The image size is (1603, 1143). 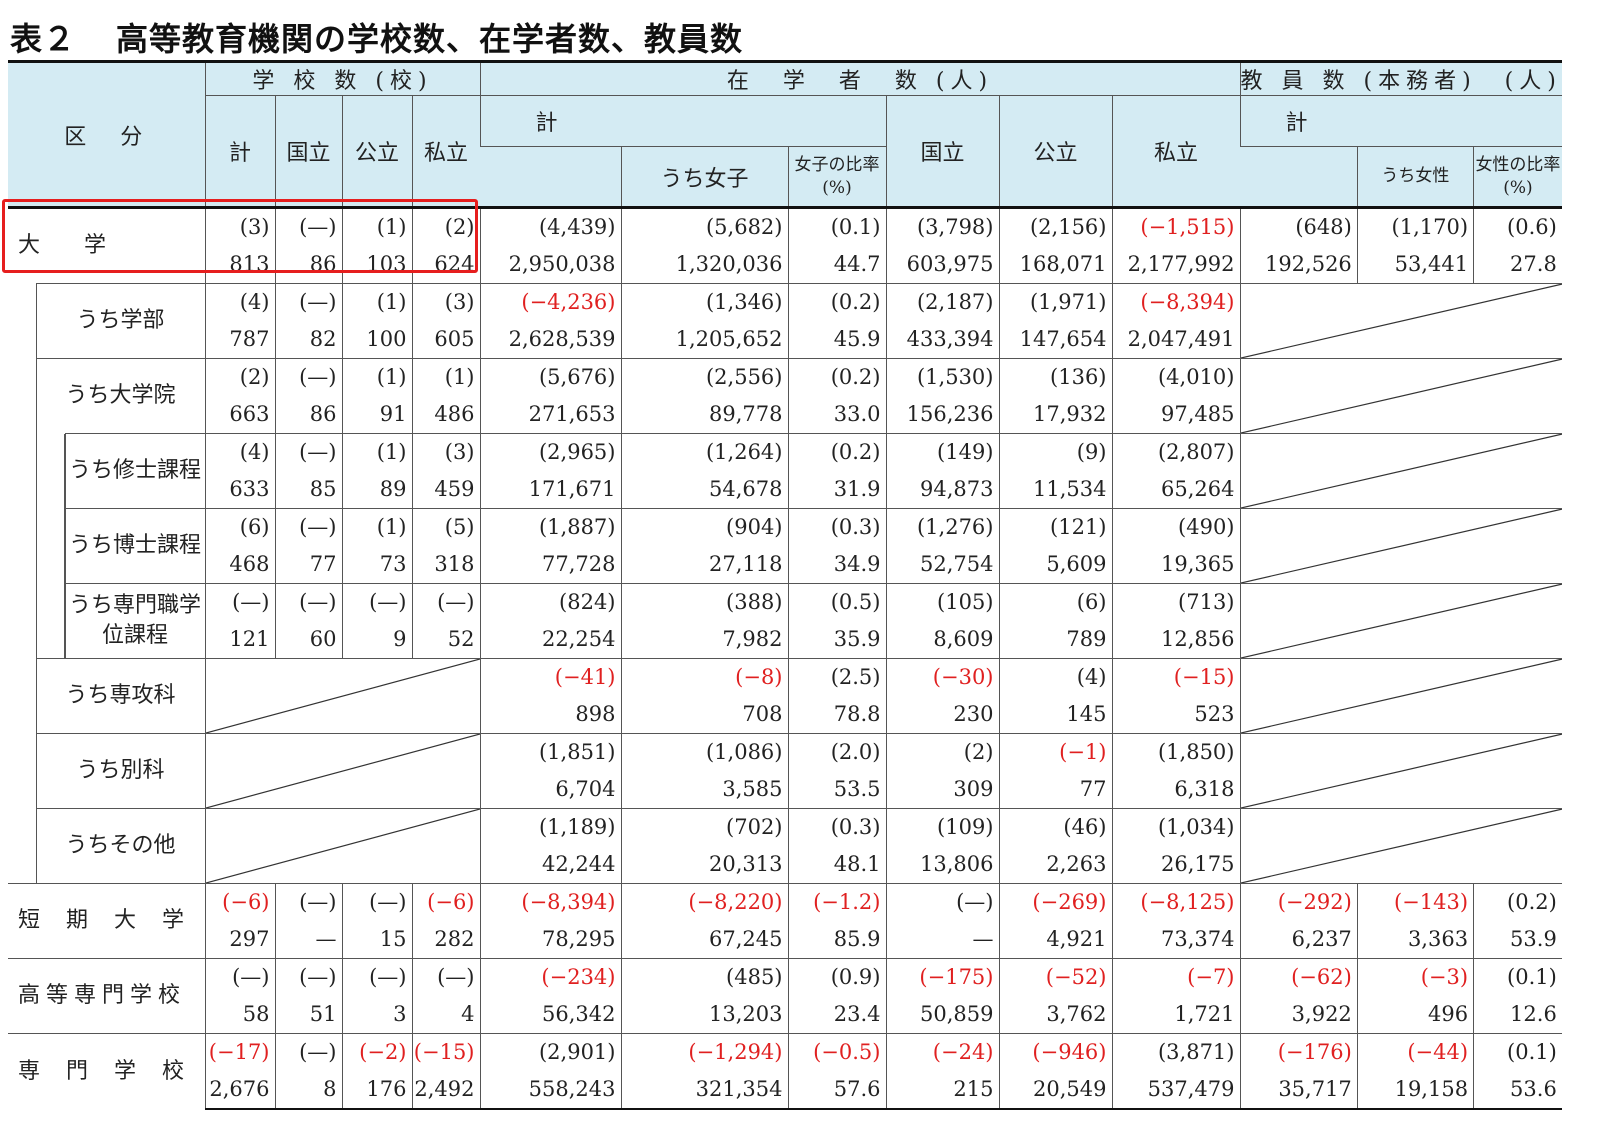 What do you see at coordinates (1175, 977) in the screenshot?
I see `change-cell: (−7)` at bounding box center [1175, 977].